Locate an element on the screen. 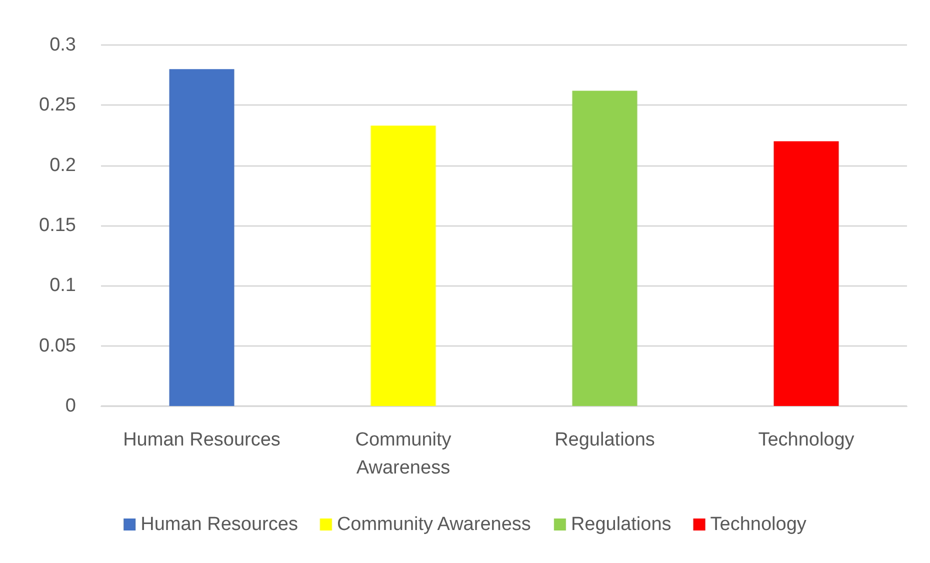  y-tick-label: 0.05 is located at coordinates (57, 345).